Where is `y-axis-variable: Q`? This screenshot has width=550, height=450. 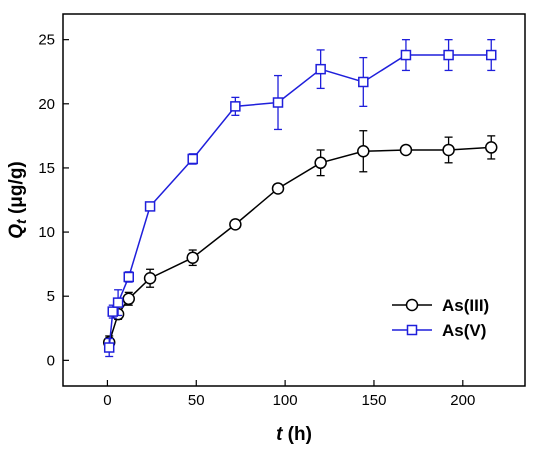
y-axis-variable: Q is located at coordinates (16, 231).